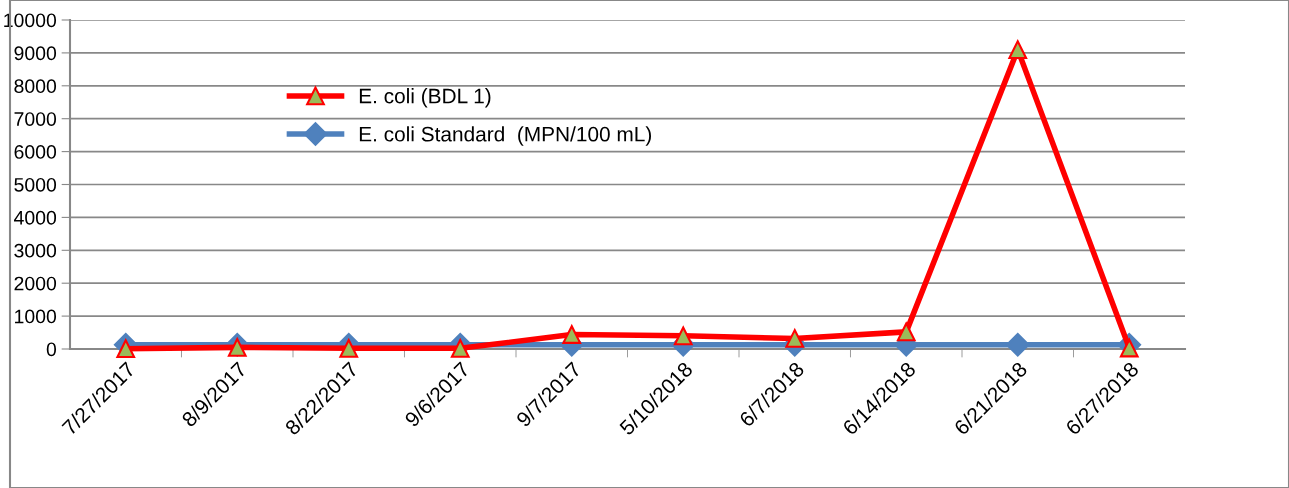 Image resolution: width=1289 pixels, height=488 pixels. Describe the element at coordinates (35, 217) in the screenshot. I see `y-tick-label: 4000` at that location.